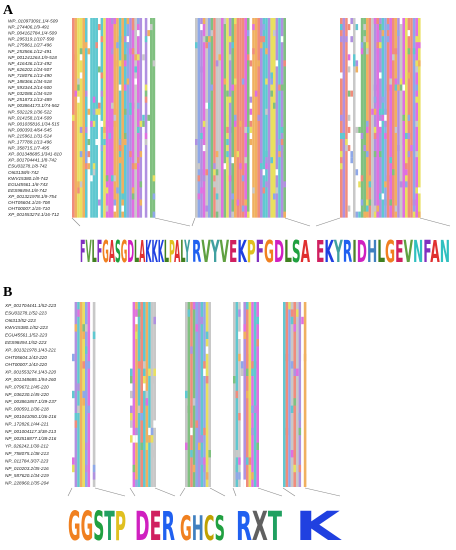 This screenshot has width=456, height=550. What do you see at coordinates (30, 45) in the screenshot?
I see `sequence-name: NP_275861.1/27-496` at bounding box center [30, 45].